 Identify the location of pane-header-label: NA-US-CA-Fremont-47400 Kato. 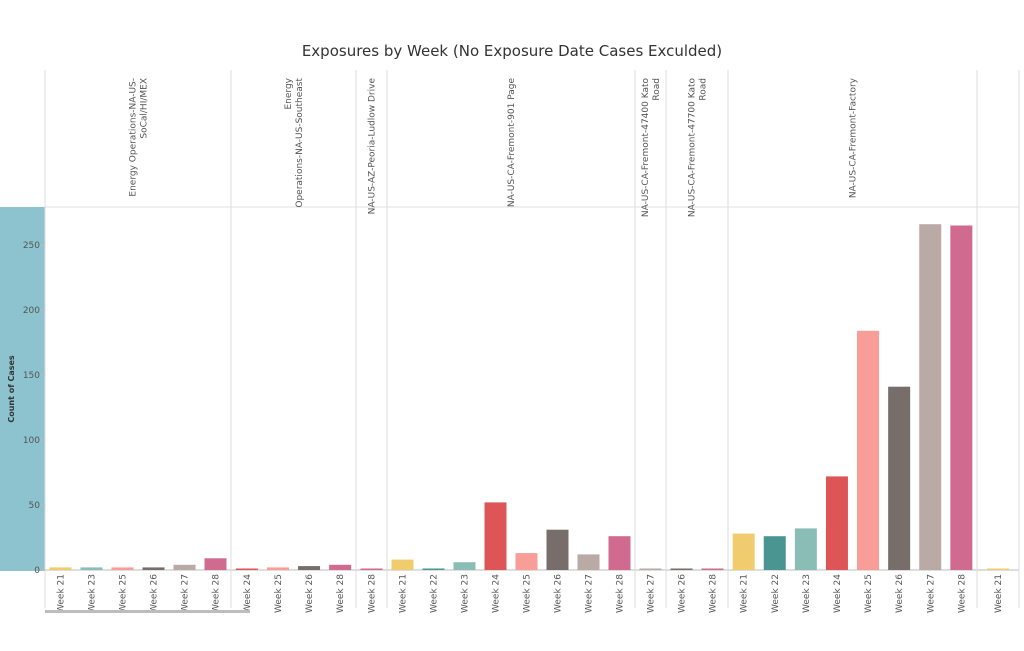
(646, 148).